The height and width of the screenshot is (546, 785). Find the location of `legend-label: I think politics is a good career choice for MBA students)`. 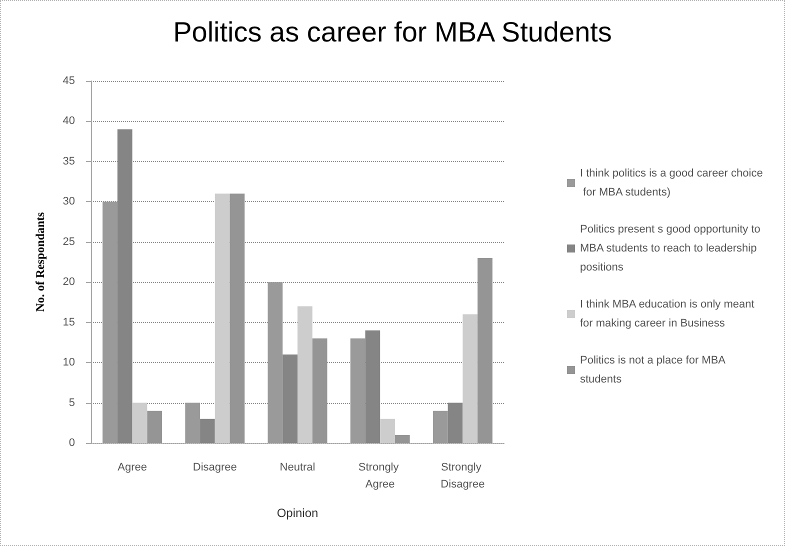

legend-label: I think politics is a good career choice for MBA students) is located at coordinates (671, 183).